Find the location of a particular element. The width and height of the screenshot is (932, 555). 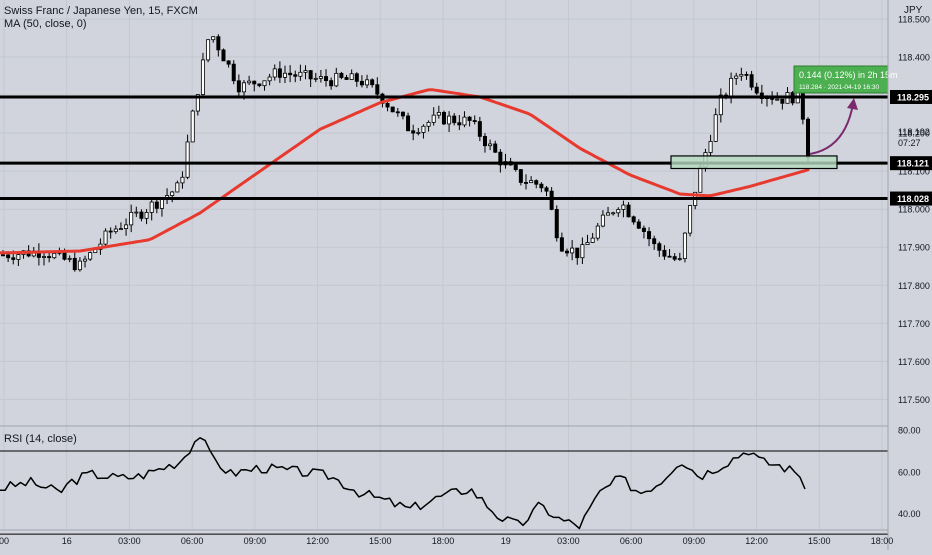

rsi-legend: RSI (14, close) is located at coordinates (40, 439).